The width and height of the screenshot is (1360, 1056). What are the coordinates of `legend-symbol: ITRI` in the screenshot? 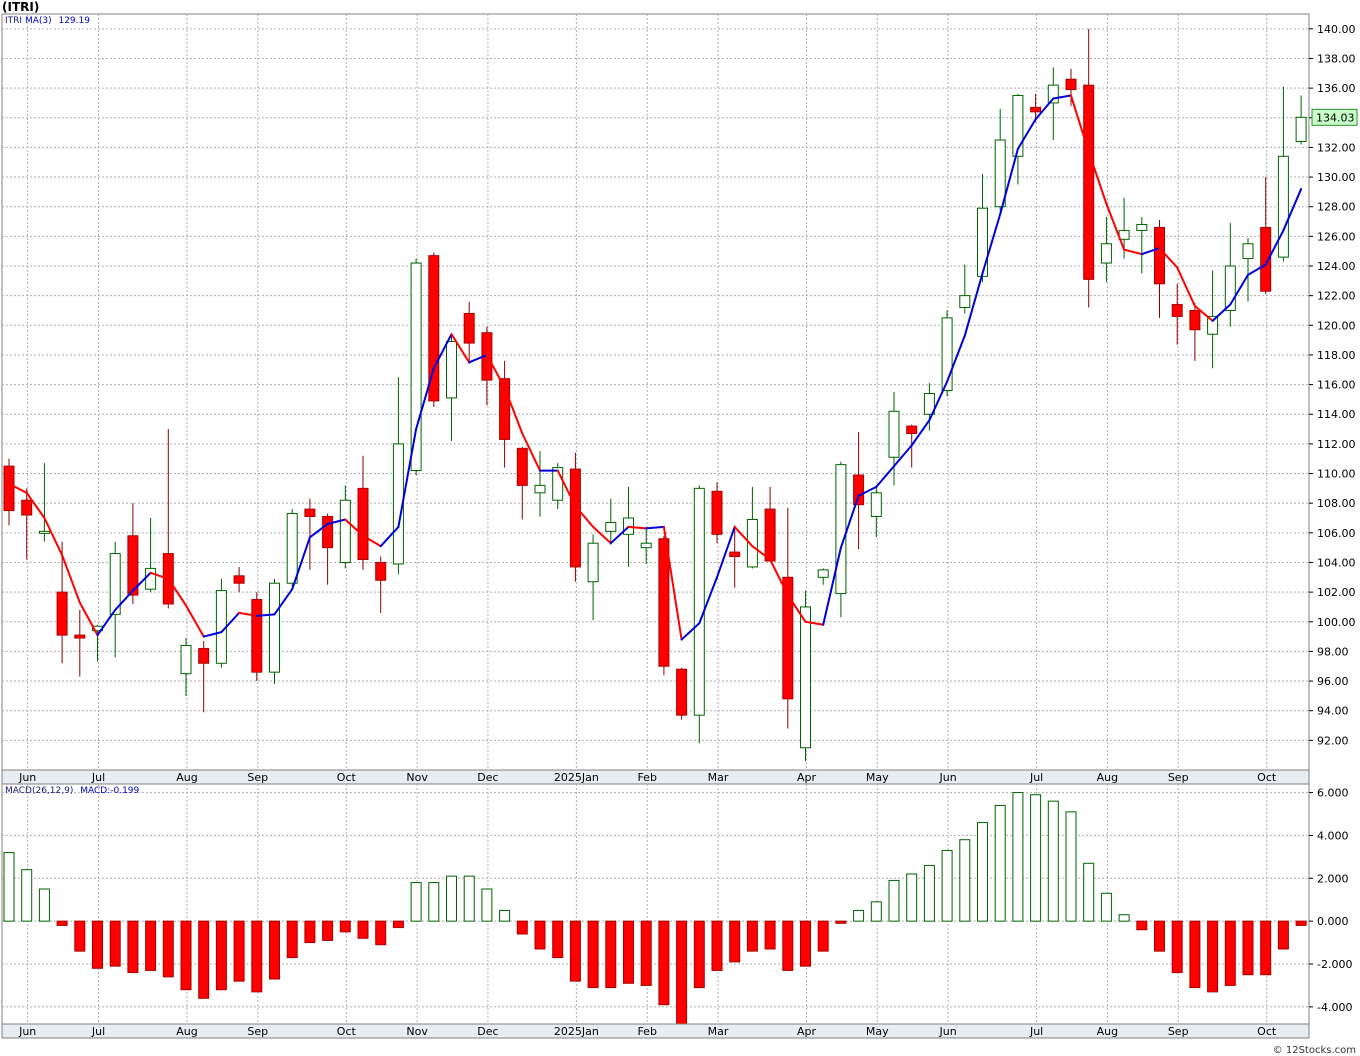 It's located at (14, 21).